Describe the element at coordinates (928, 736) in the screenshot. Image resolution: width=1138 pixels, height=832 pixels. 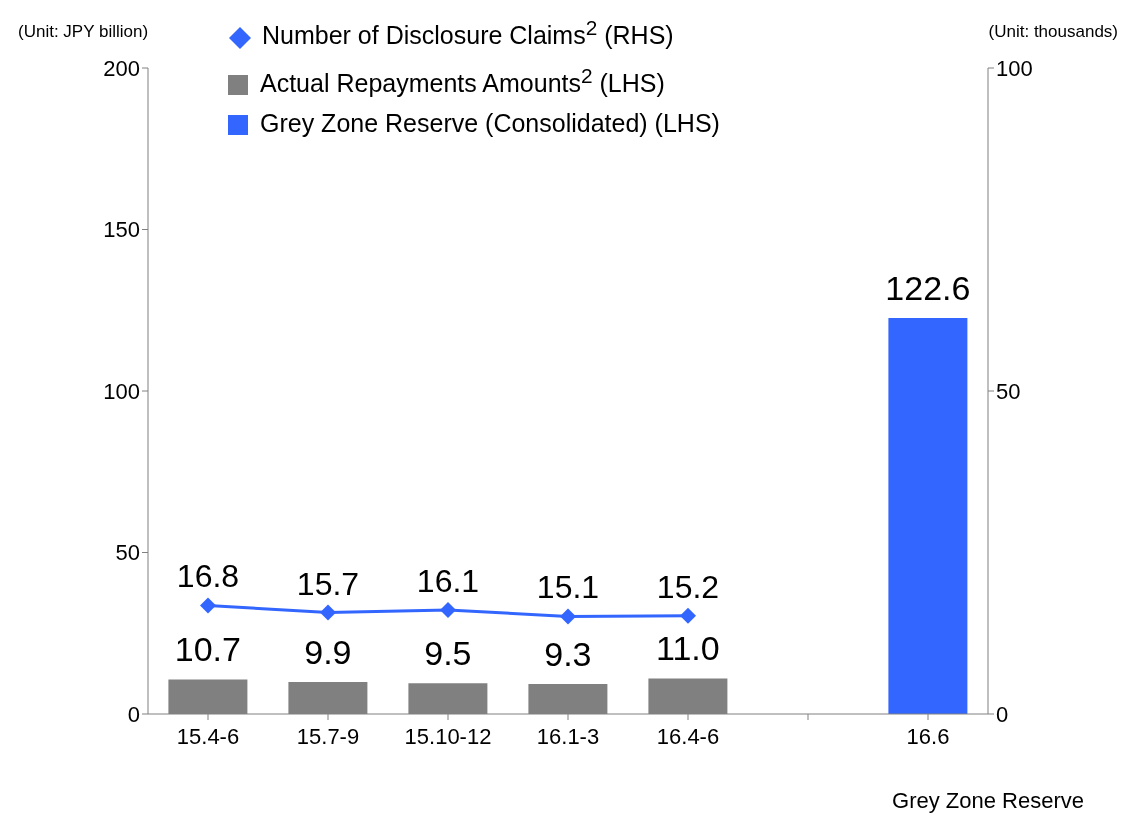
I see `x-tick-label: 16.6` at that location.